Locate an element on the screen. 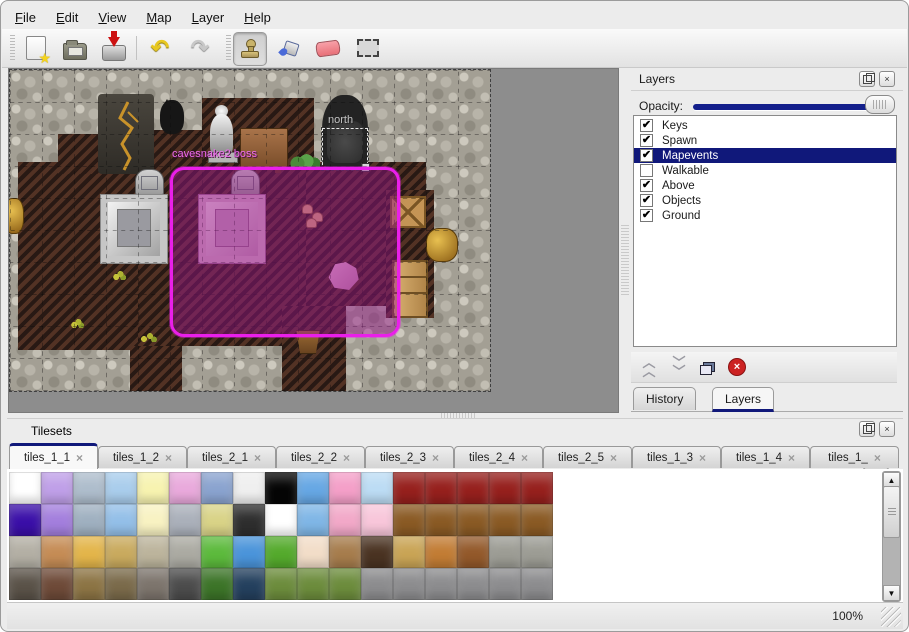 The width and height of the screenshot is (909, 632). fill-tool-button is located at coordinates (289, 48).